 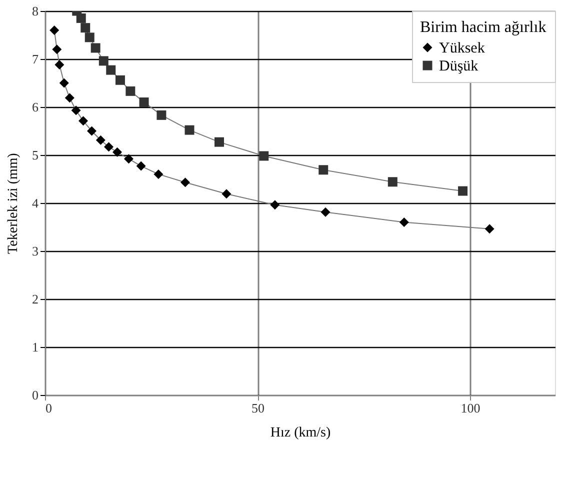 I want to click on y-tick-label: 2, so click(x=35, y=299).